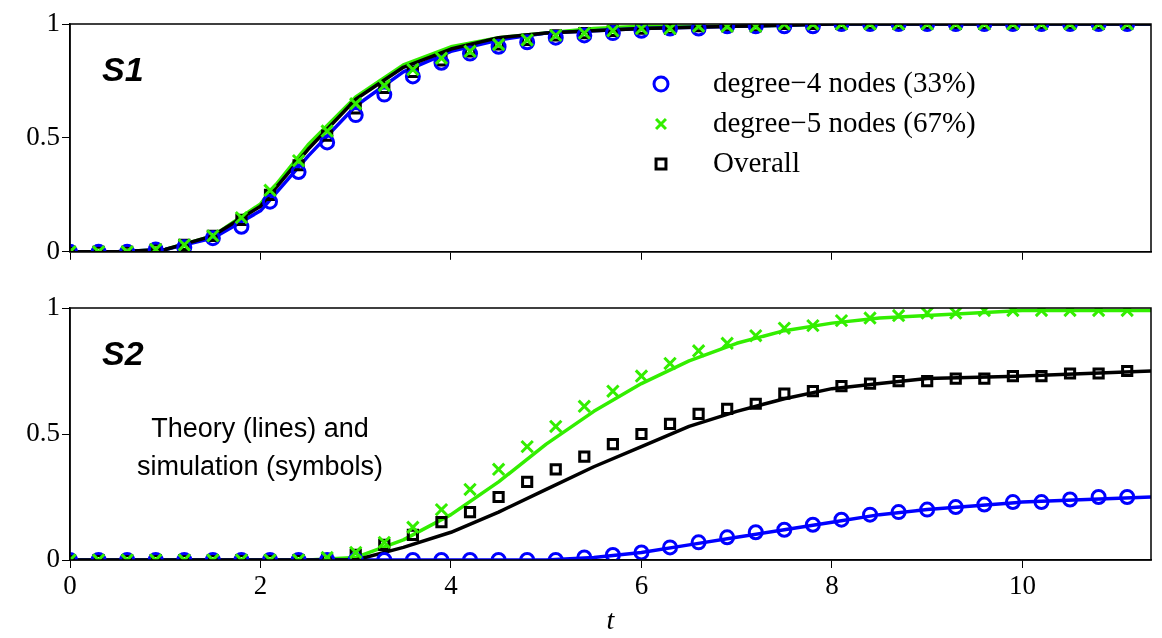 Image resolution: width=1162 pixels, height=638 pixels. What do you see at coordinates (756, 161) in the screenshot?
I see `legend-label: Overall` at bounding box center [756, 161].